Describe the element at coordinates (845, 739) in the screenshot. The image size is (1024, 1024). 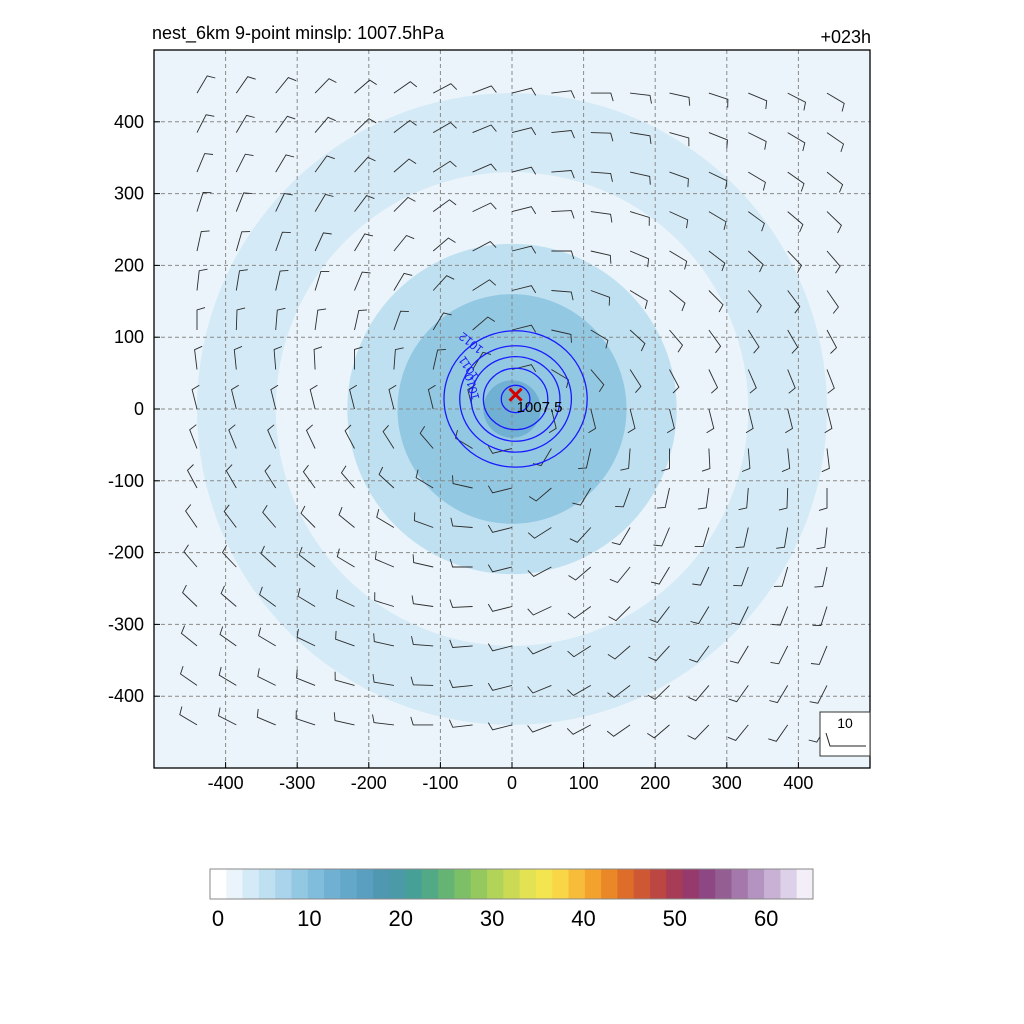
I see `reference-barb` at that location.